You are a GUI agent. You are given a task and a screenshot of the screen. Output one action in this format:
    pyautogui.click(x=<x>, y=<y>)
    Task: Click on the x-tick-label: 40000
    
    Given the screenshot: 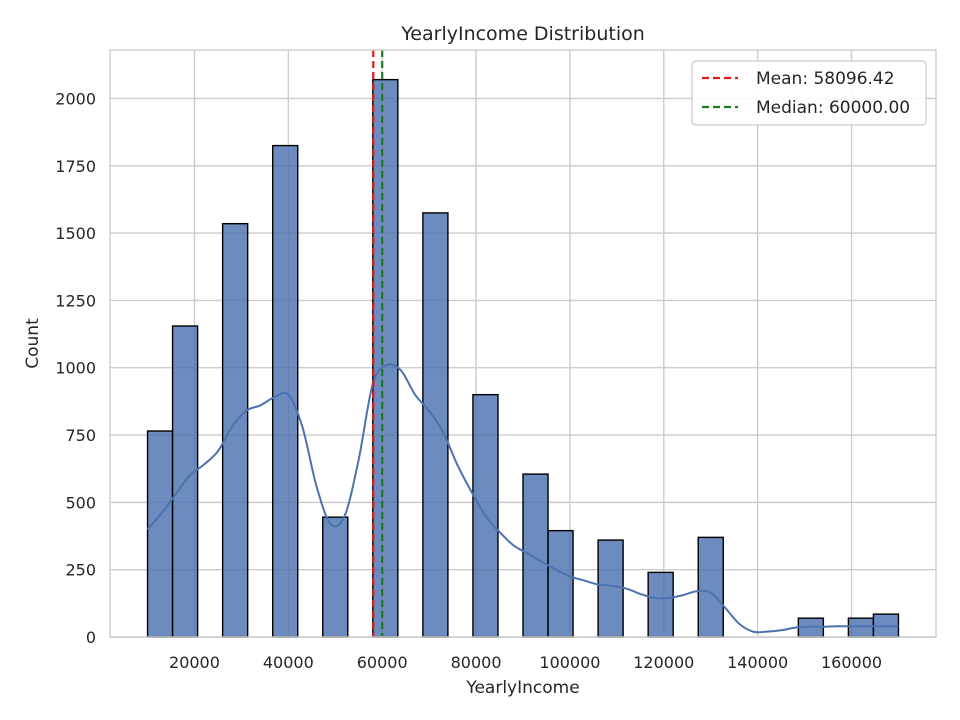 What is the action you would take?
    pyautogui.click(x=288, y=662)
    